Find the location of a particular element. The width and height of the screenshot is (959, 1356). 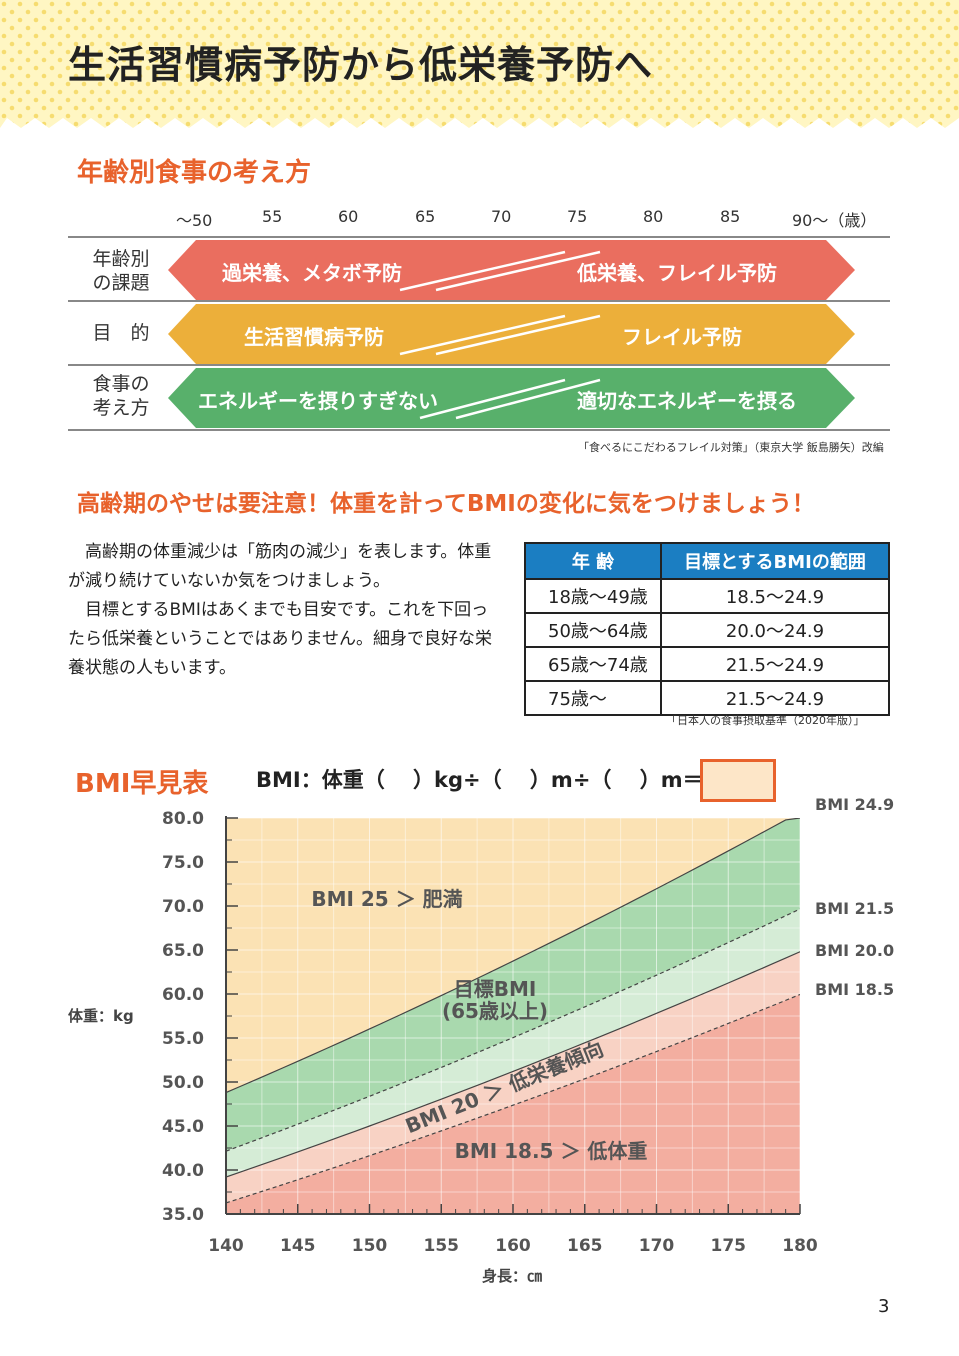

arrow-text-right: フレイル予防 is located at coordinates (682, 337).